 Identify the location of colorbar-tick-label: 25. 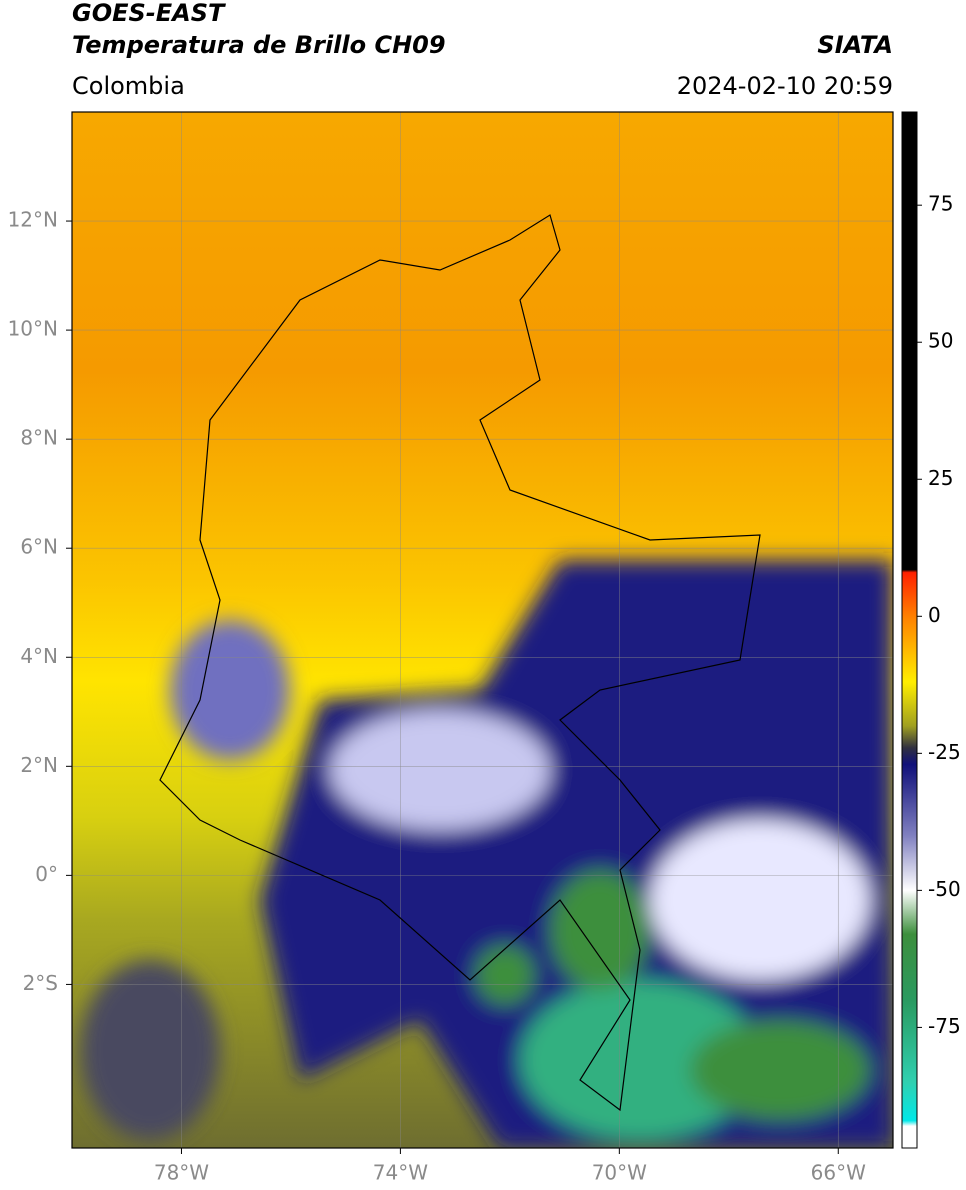
(940, 478).